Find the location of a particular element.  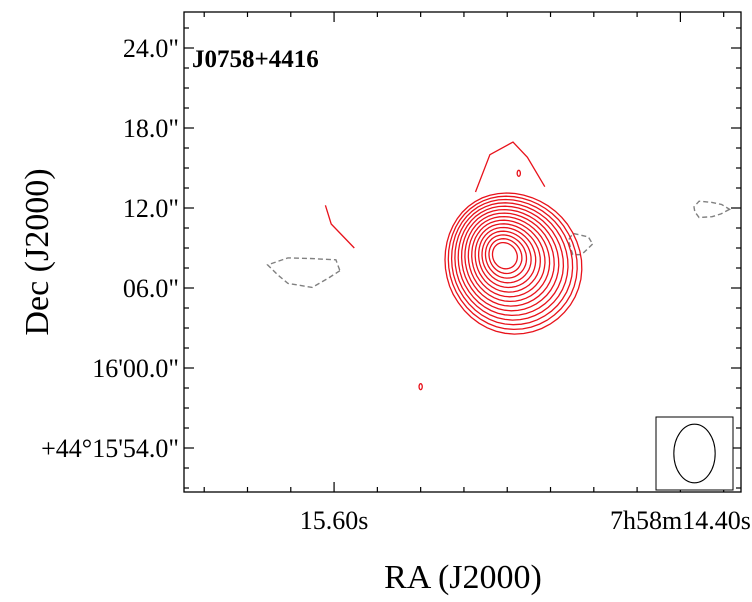

beam-ellipse-box is located at coordinates (694, 453).